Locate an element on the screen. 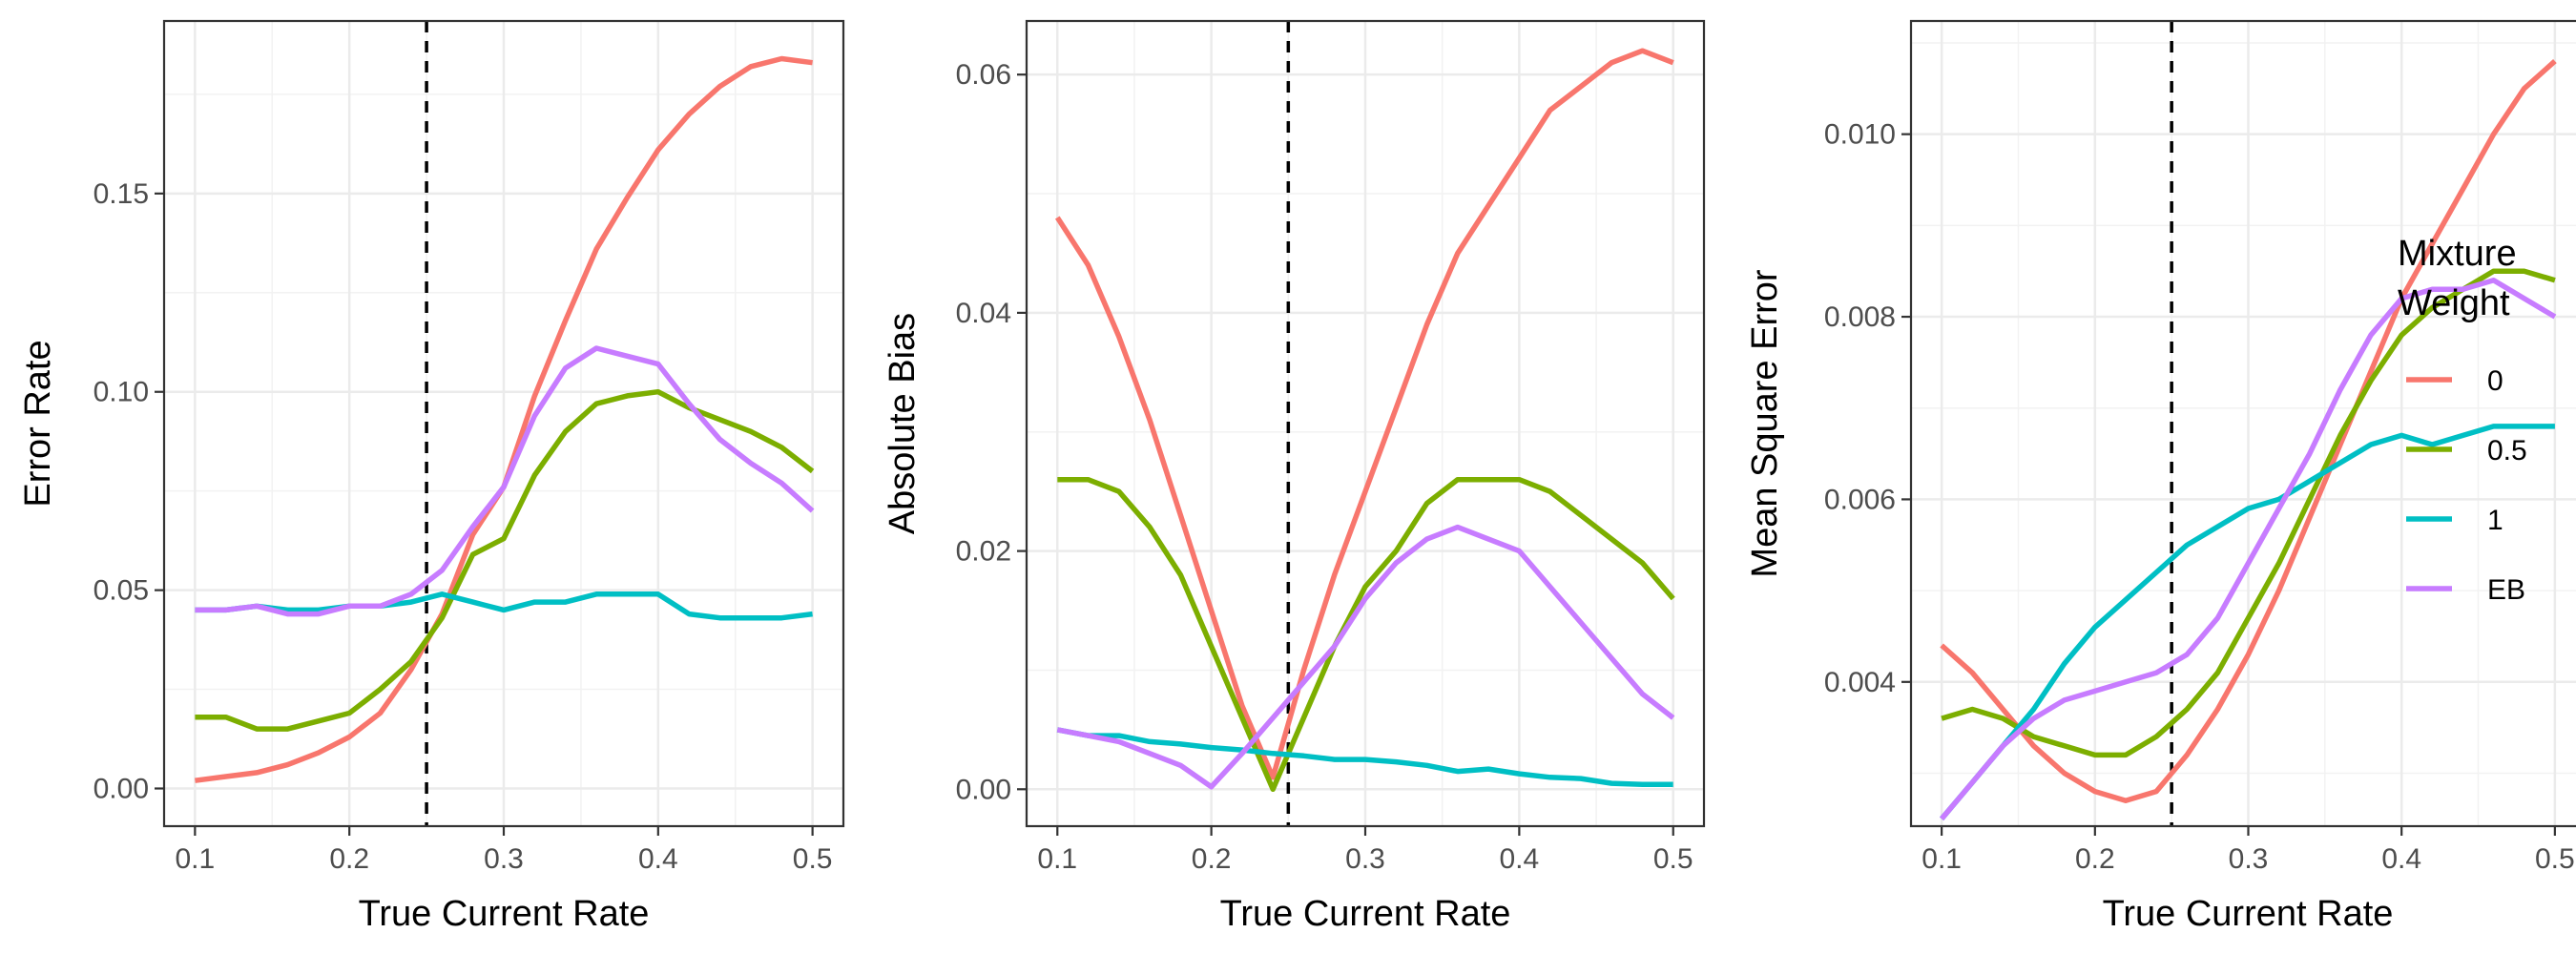 This screenshot has height=954, width=2576. y-tick-label: 0.004 is located at coordinates (1860, 682).